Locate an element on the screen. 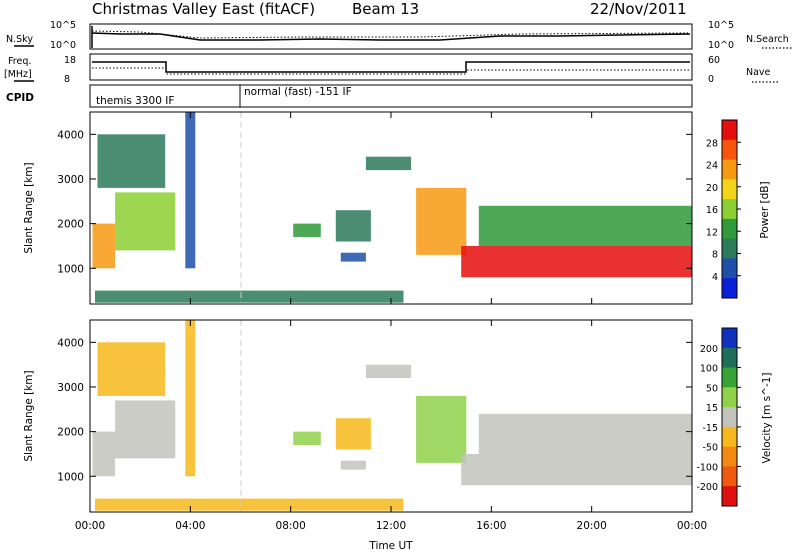 The height and width of the screenshot is (554, 800). power-colorbar-tick-3: 16 is located at coordinates (712, 210).